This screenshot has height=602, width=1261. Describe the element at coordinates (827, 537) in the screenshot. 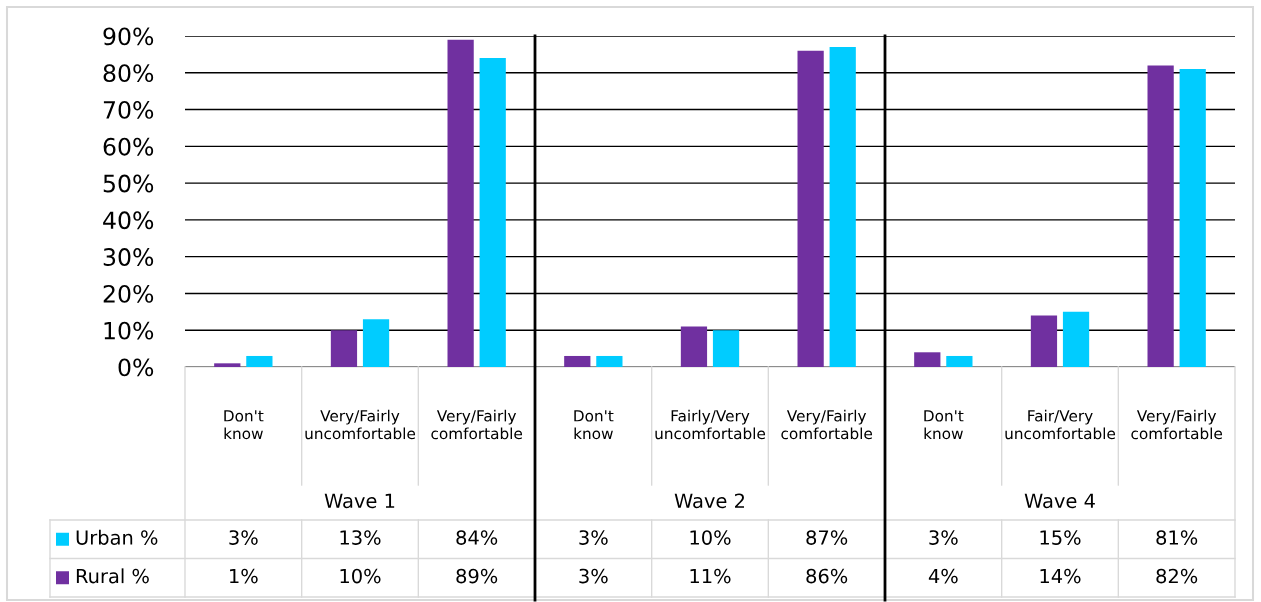

I see `data-label: 87%` at that location.